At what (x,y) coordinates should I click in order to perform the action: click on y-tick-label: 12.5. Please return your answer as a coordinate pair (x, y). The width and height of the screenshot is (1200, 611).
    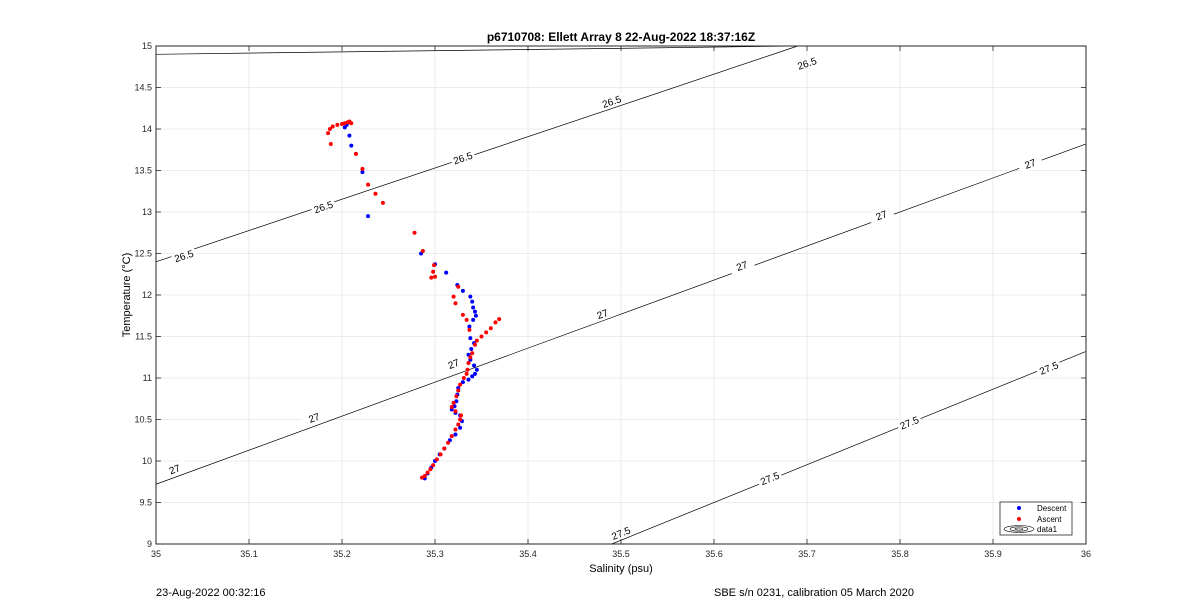
    Looking at the image, I should click on (143, 254).